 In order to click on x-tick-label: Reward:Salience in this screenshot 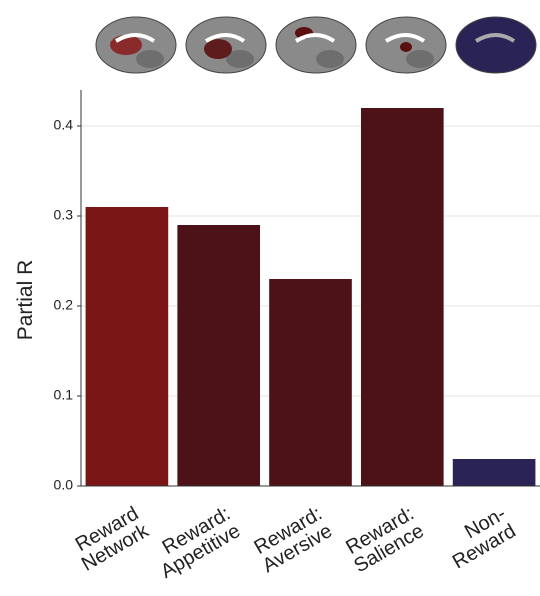, I will do `click(383, 540)`.